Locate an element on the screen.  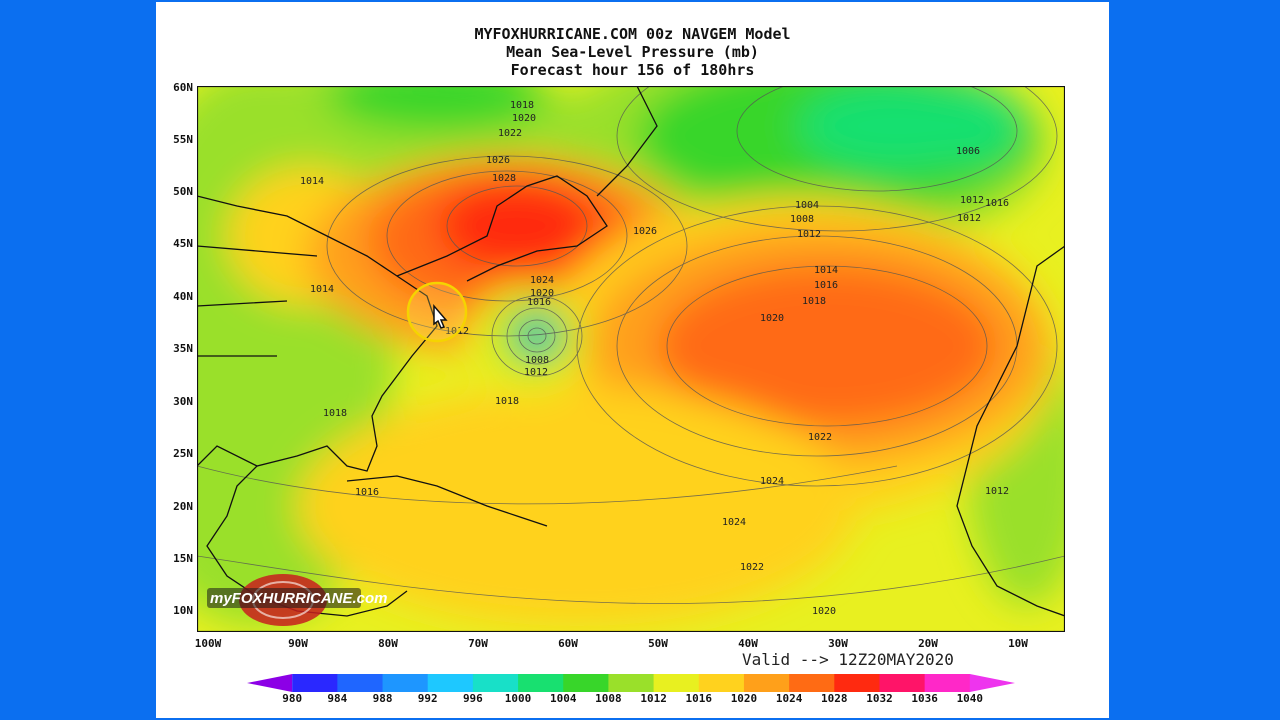
colorbar-label: 1008 is located at coordinates (608, 698).